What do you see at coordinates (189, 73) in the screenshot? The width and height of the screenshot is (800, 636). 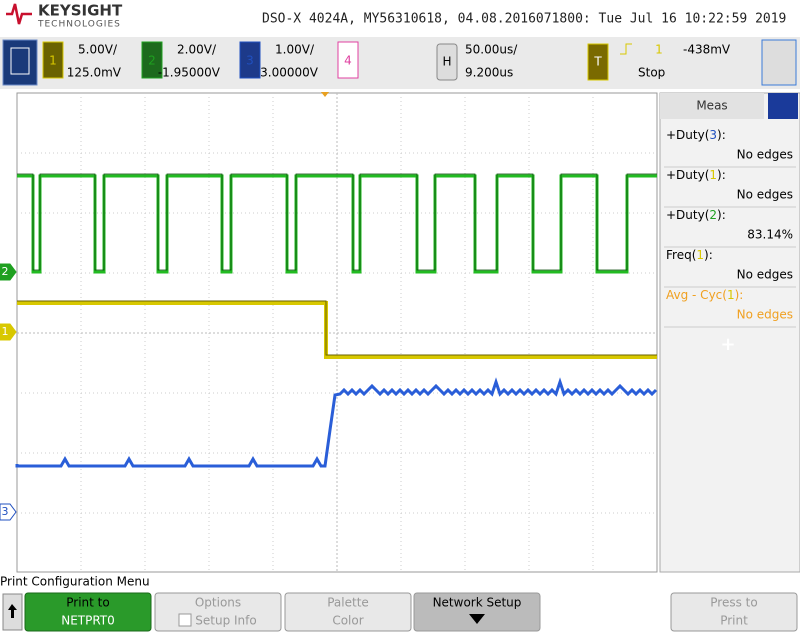 I see `channel-offset: -1.95000V` at bounding box center [189, 73].